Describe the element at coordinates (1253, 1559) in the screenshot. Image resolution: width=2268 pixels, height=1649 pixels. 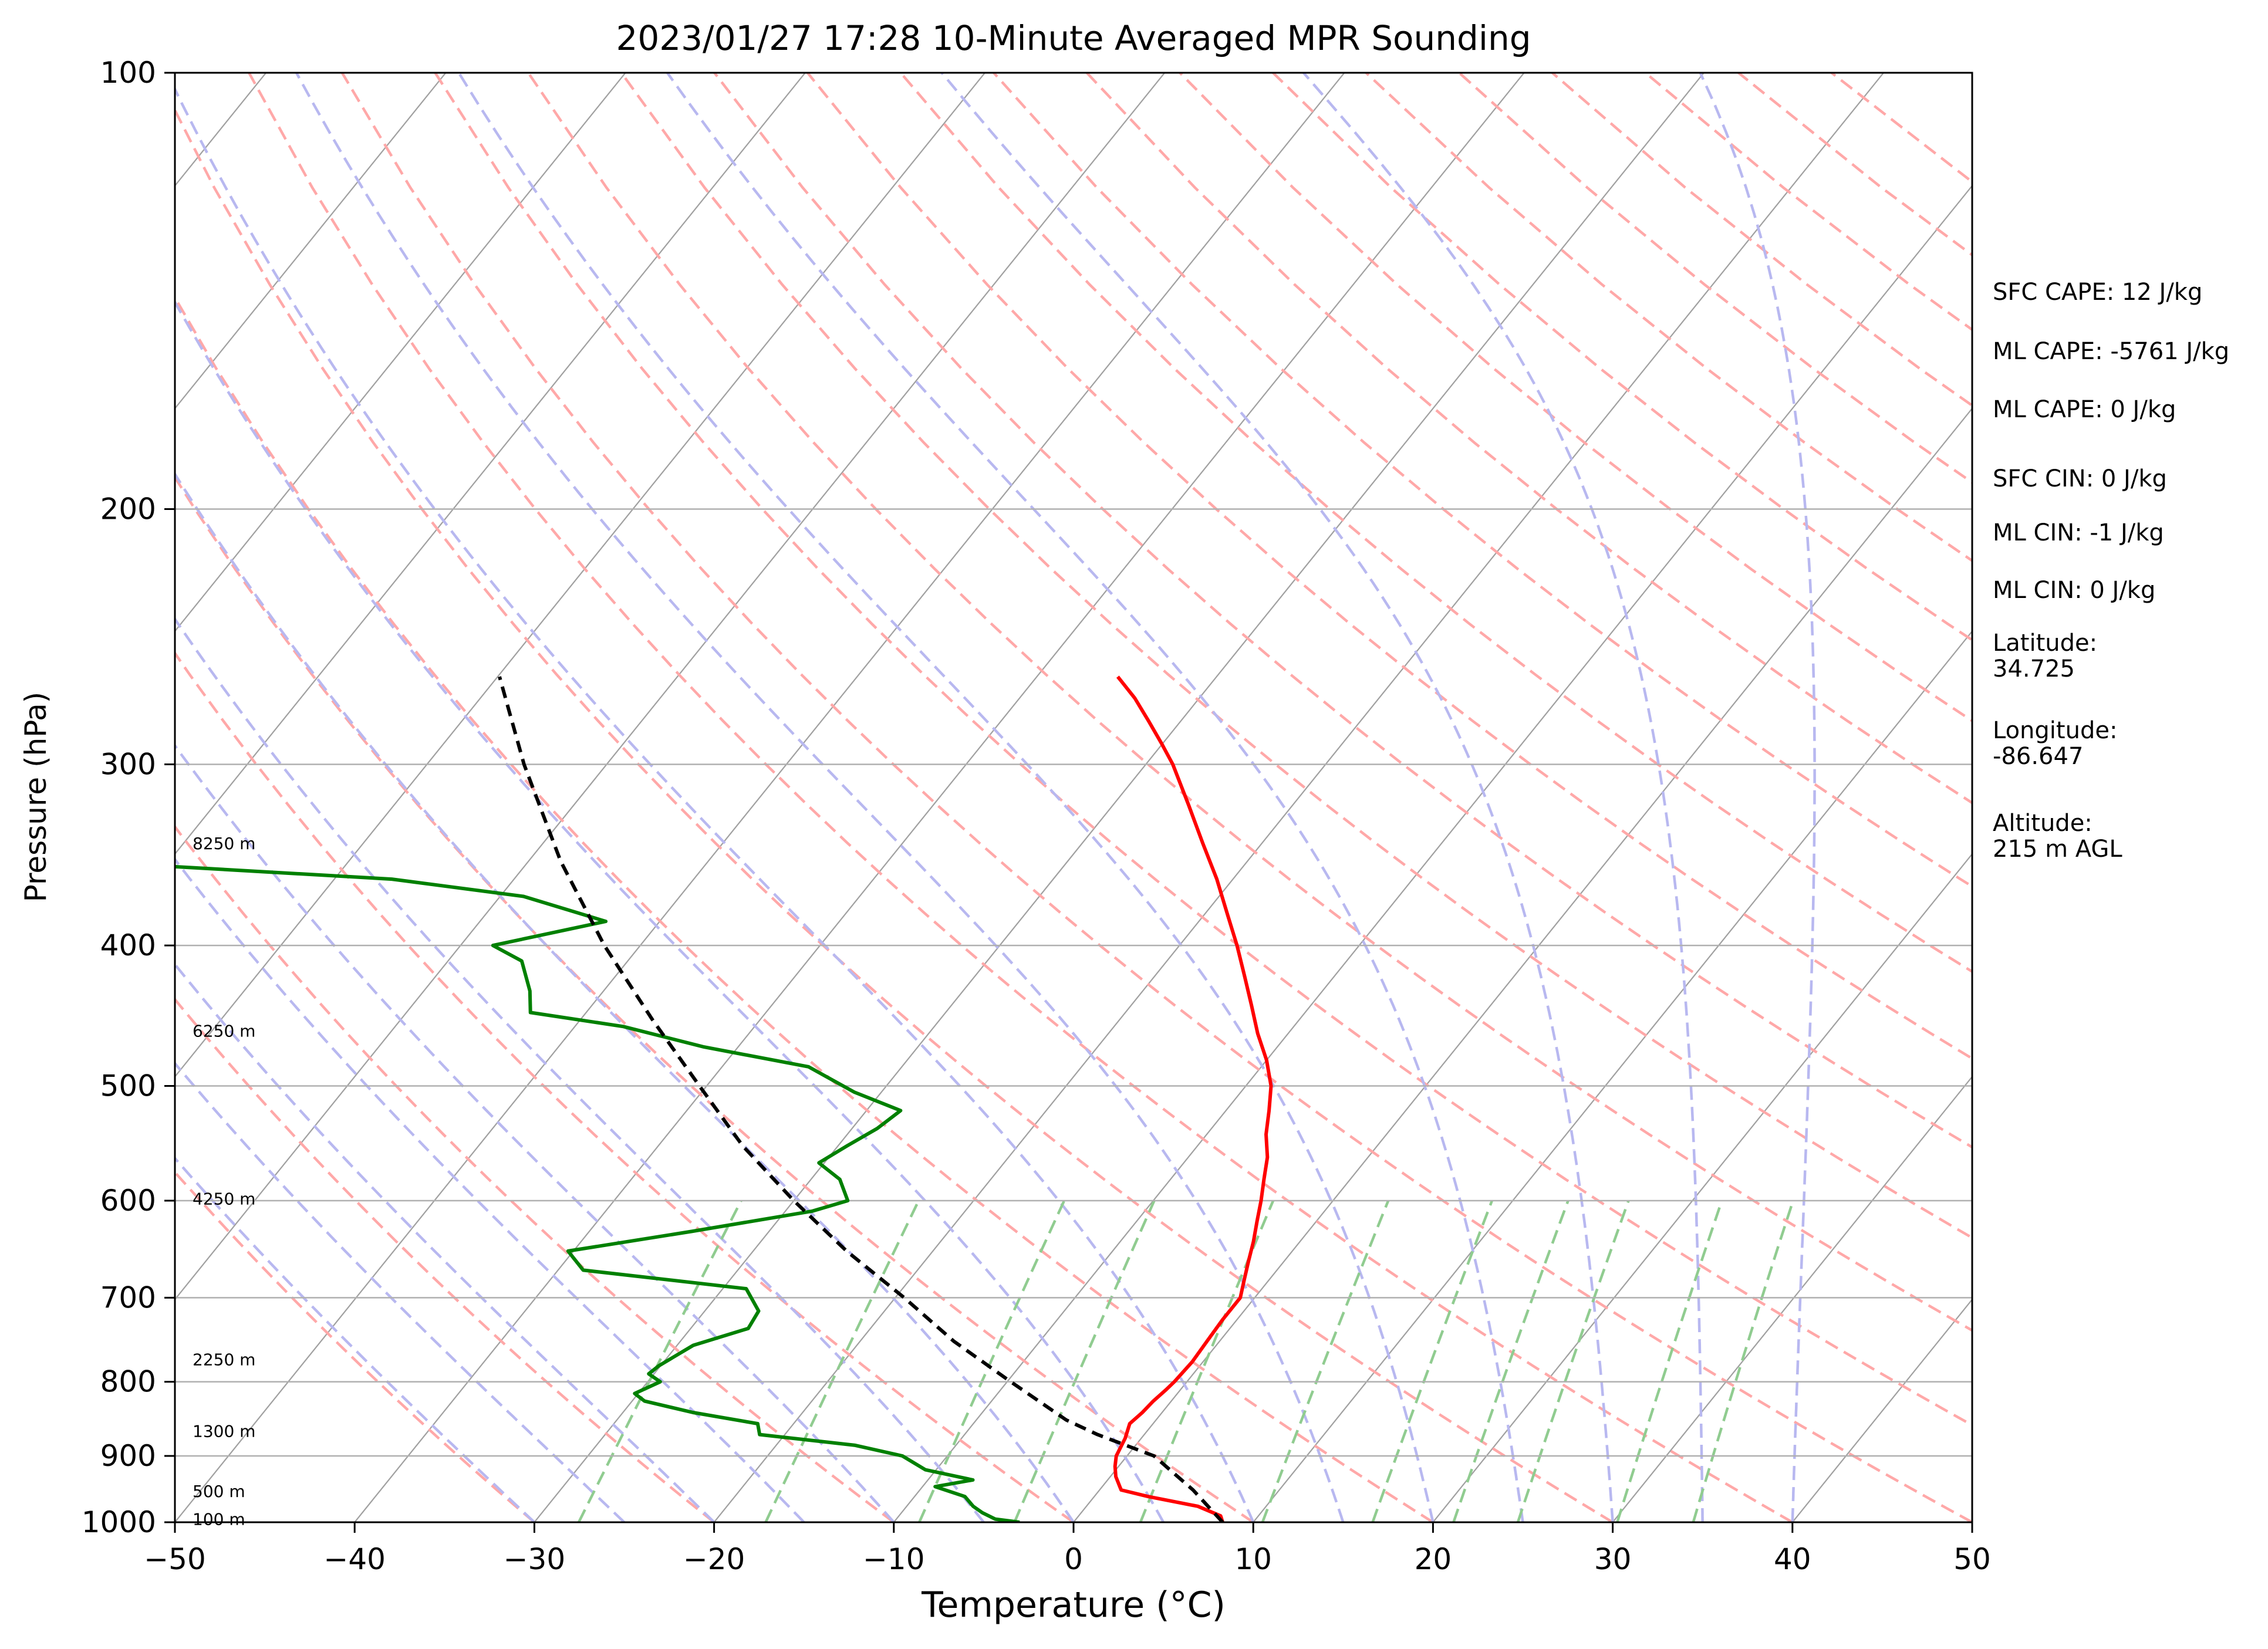
I see `x-tick-label: 10` at that location.